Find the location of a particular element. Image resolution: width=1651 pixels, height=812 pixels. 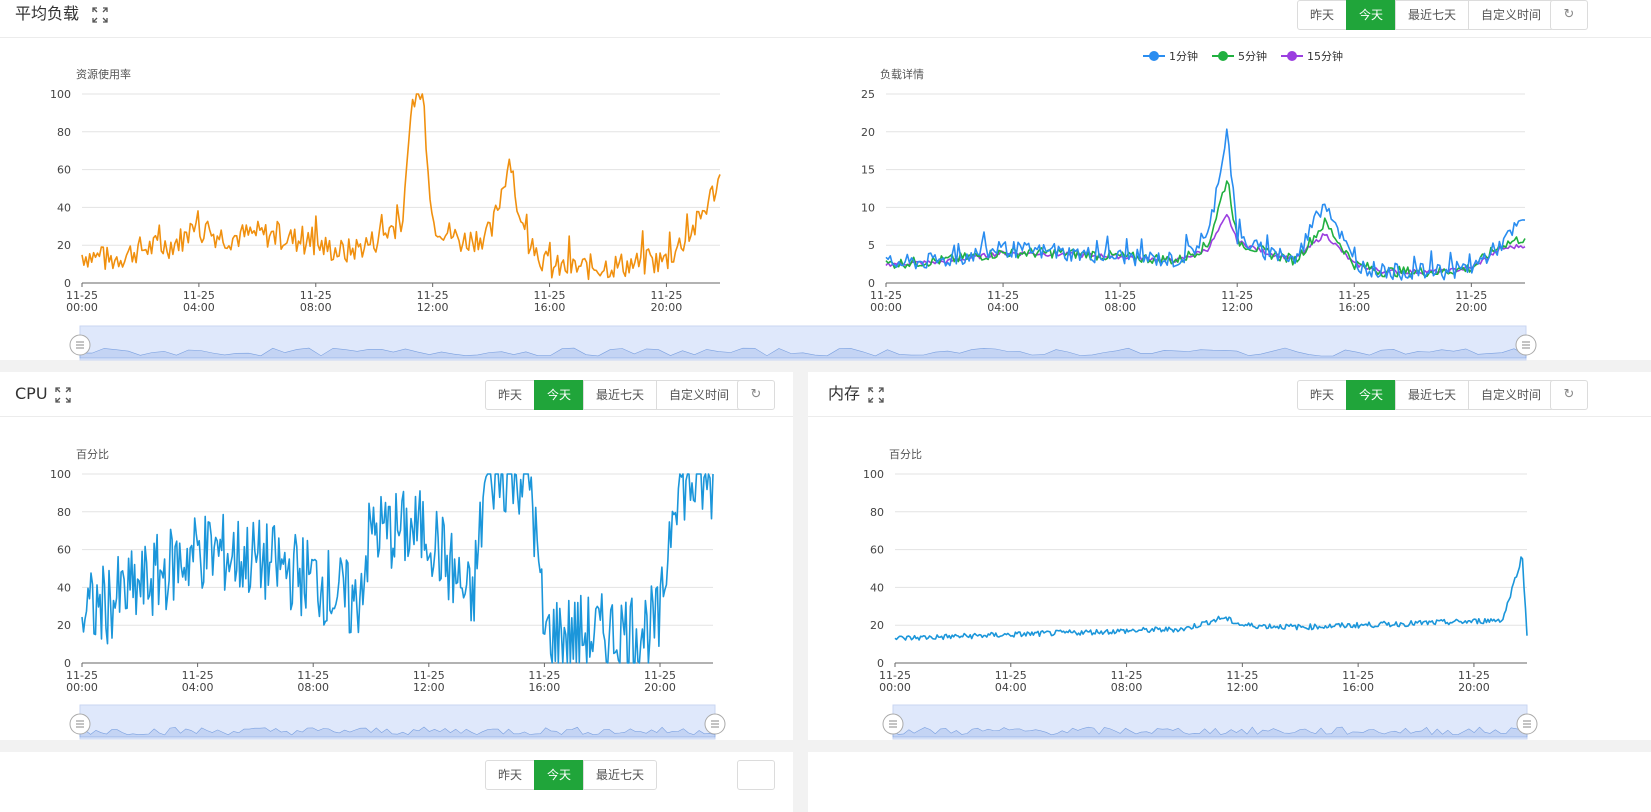

cpu-refresh-button: ↻ is located at coordinates (756, 395).